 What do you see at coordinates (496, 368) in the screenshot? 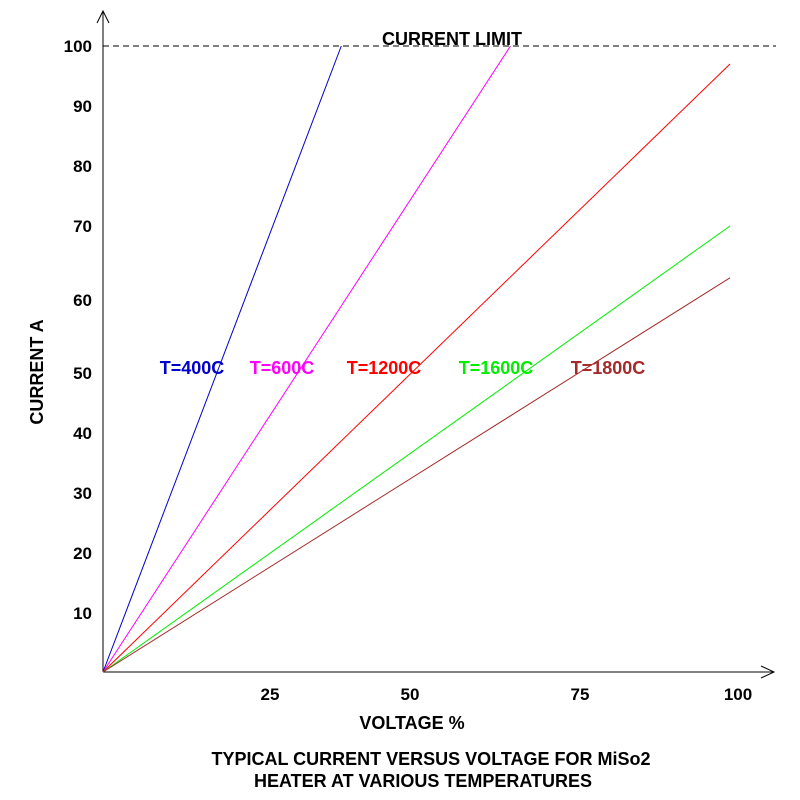
I see `series-label-t-1600c: T=1600C` at bounding box center [496, 368].